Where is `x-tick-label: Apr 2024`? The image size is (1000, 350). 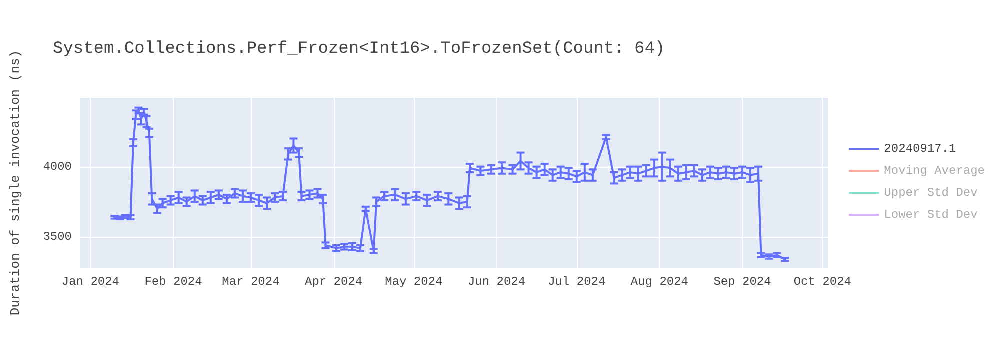
x-tick-label: Apr 2024 is located at coordinates (333, 282).